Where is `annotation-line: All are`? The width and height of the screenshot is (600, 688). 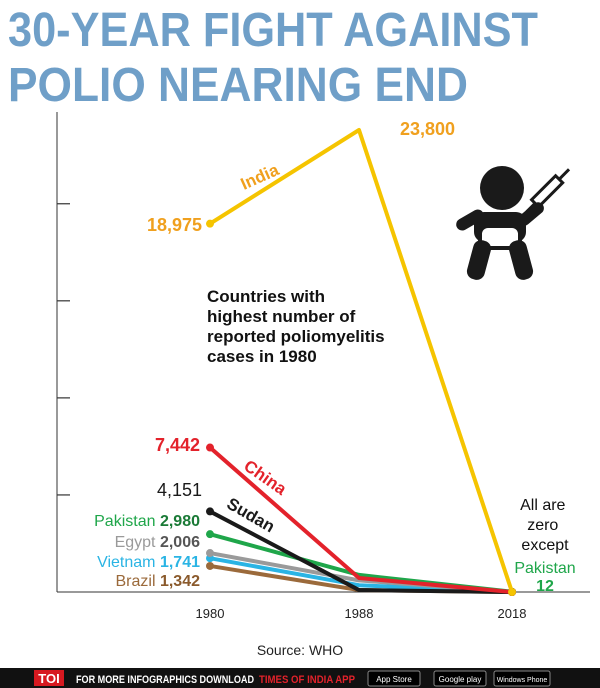 annotation-line: All are is located at coordinates (542, 505).